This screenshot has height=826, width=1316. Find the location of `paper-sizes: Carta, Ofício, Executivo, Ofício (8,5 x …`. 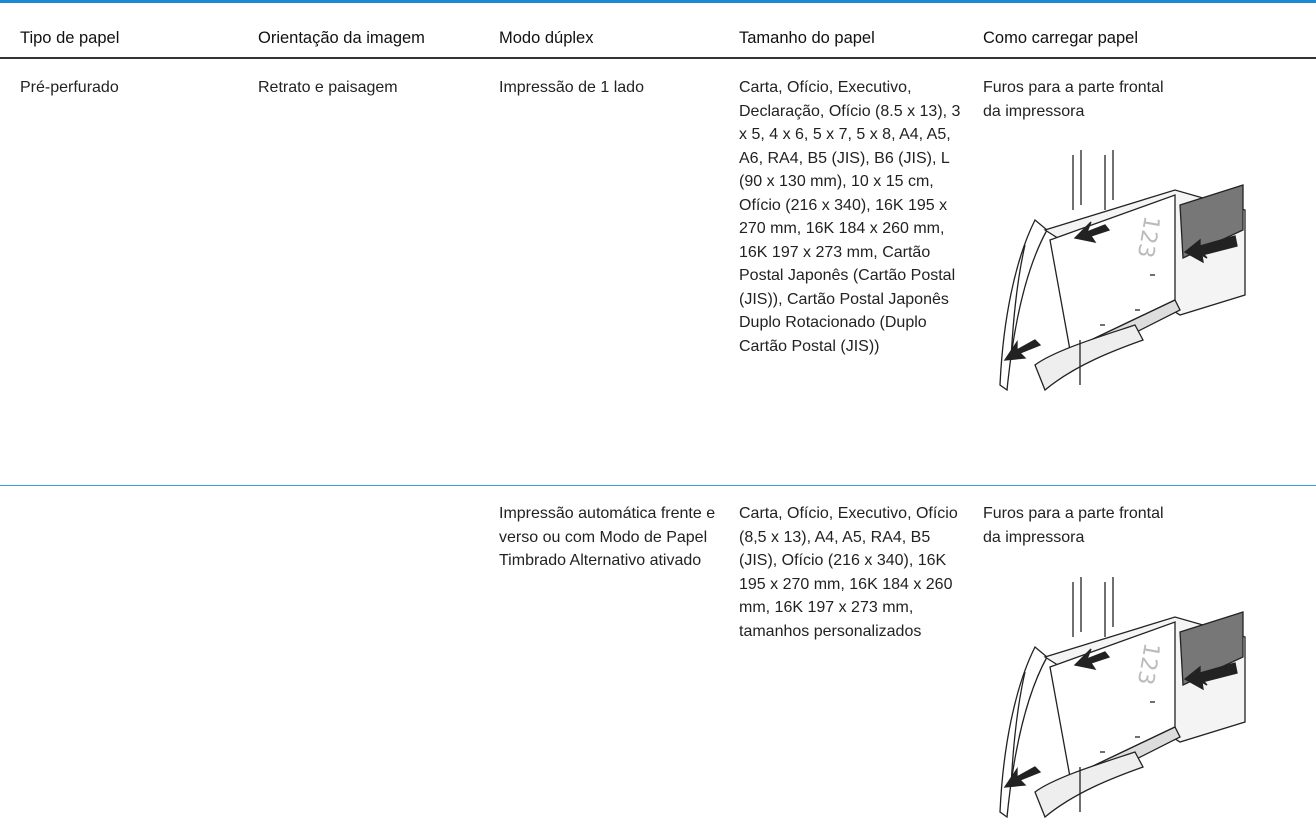

paper-sizes: Carta, Ofício, Executivo, Ofício (8,5 x … is located at coordinates (848, 572).